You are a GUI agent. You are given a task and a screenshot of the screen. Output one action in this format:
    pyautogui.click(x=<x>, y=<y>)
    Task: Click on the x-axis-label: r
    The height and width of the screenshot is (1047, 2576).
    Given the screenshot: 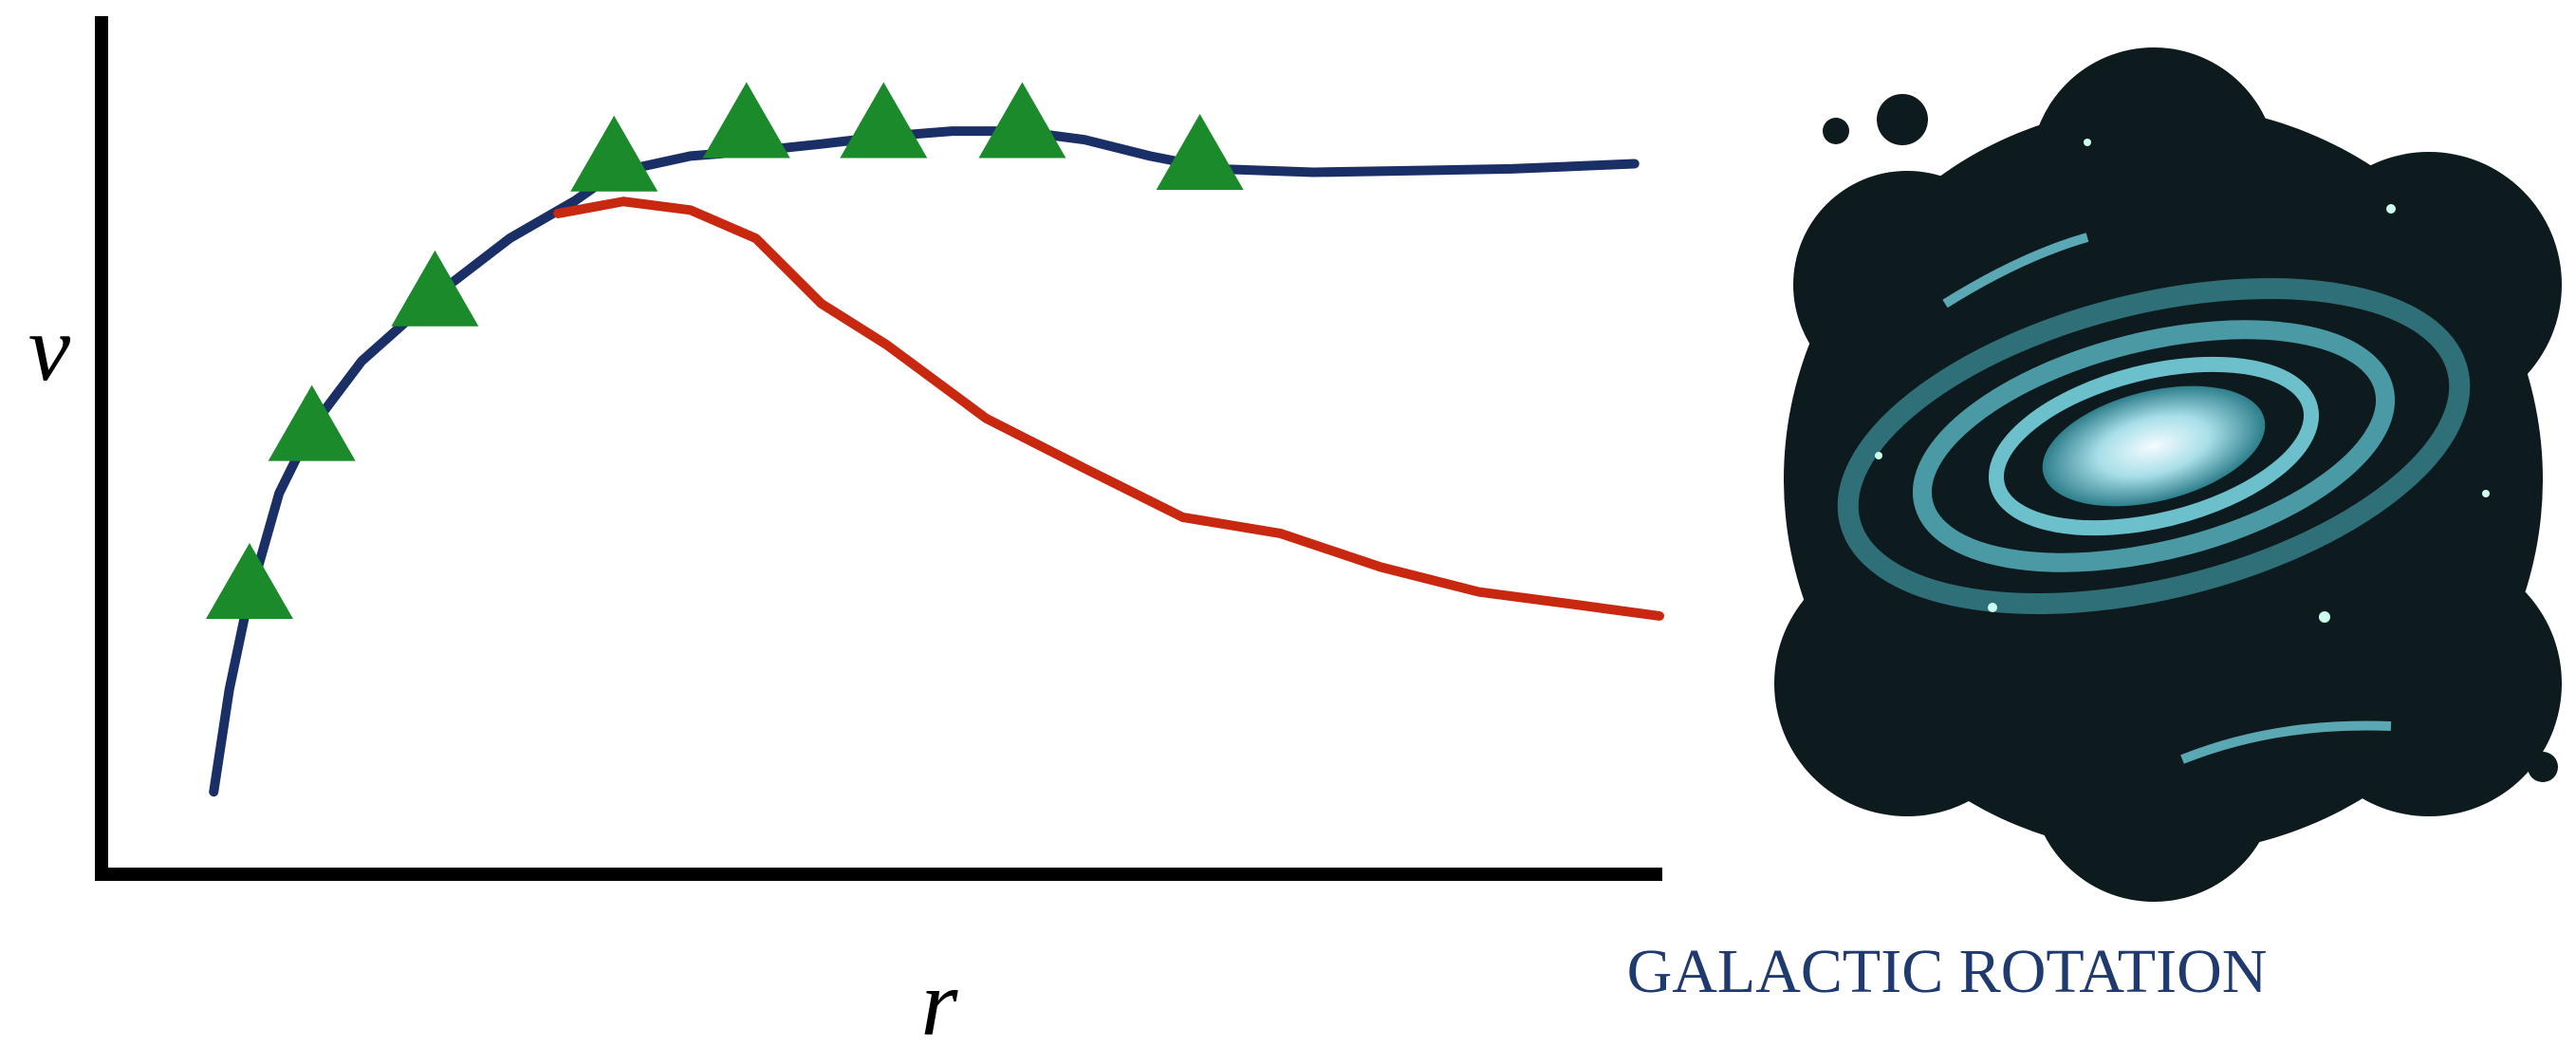 What is the action you would take?
    pyautogui.click(x=940, y=998)
    